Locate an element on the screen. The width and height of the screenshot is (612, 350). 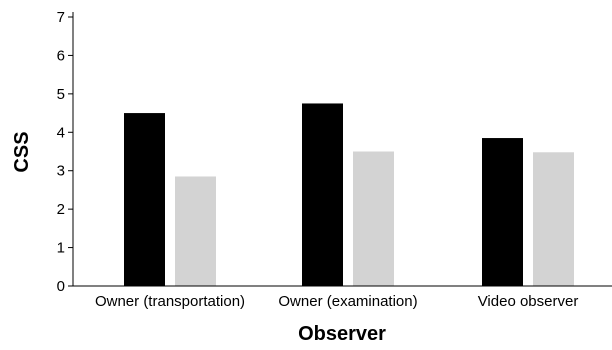
x-axis-title: Observer is located at coordinates (342, 334).